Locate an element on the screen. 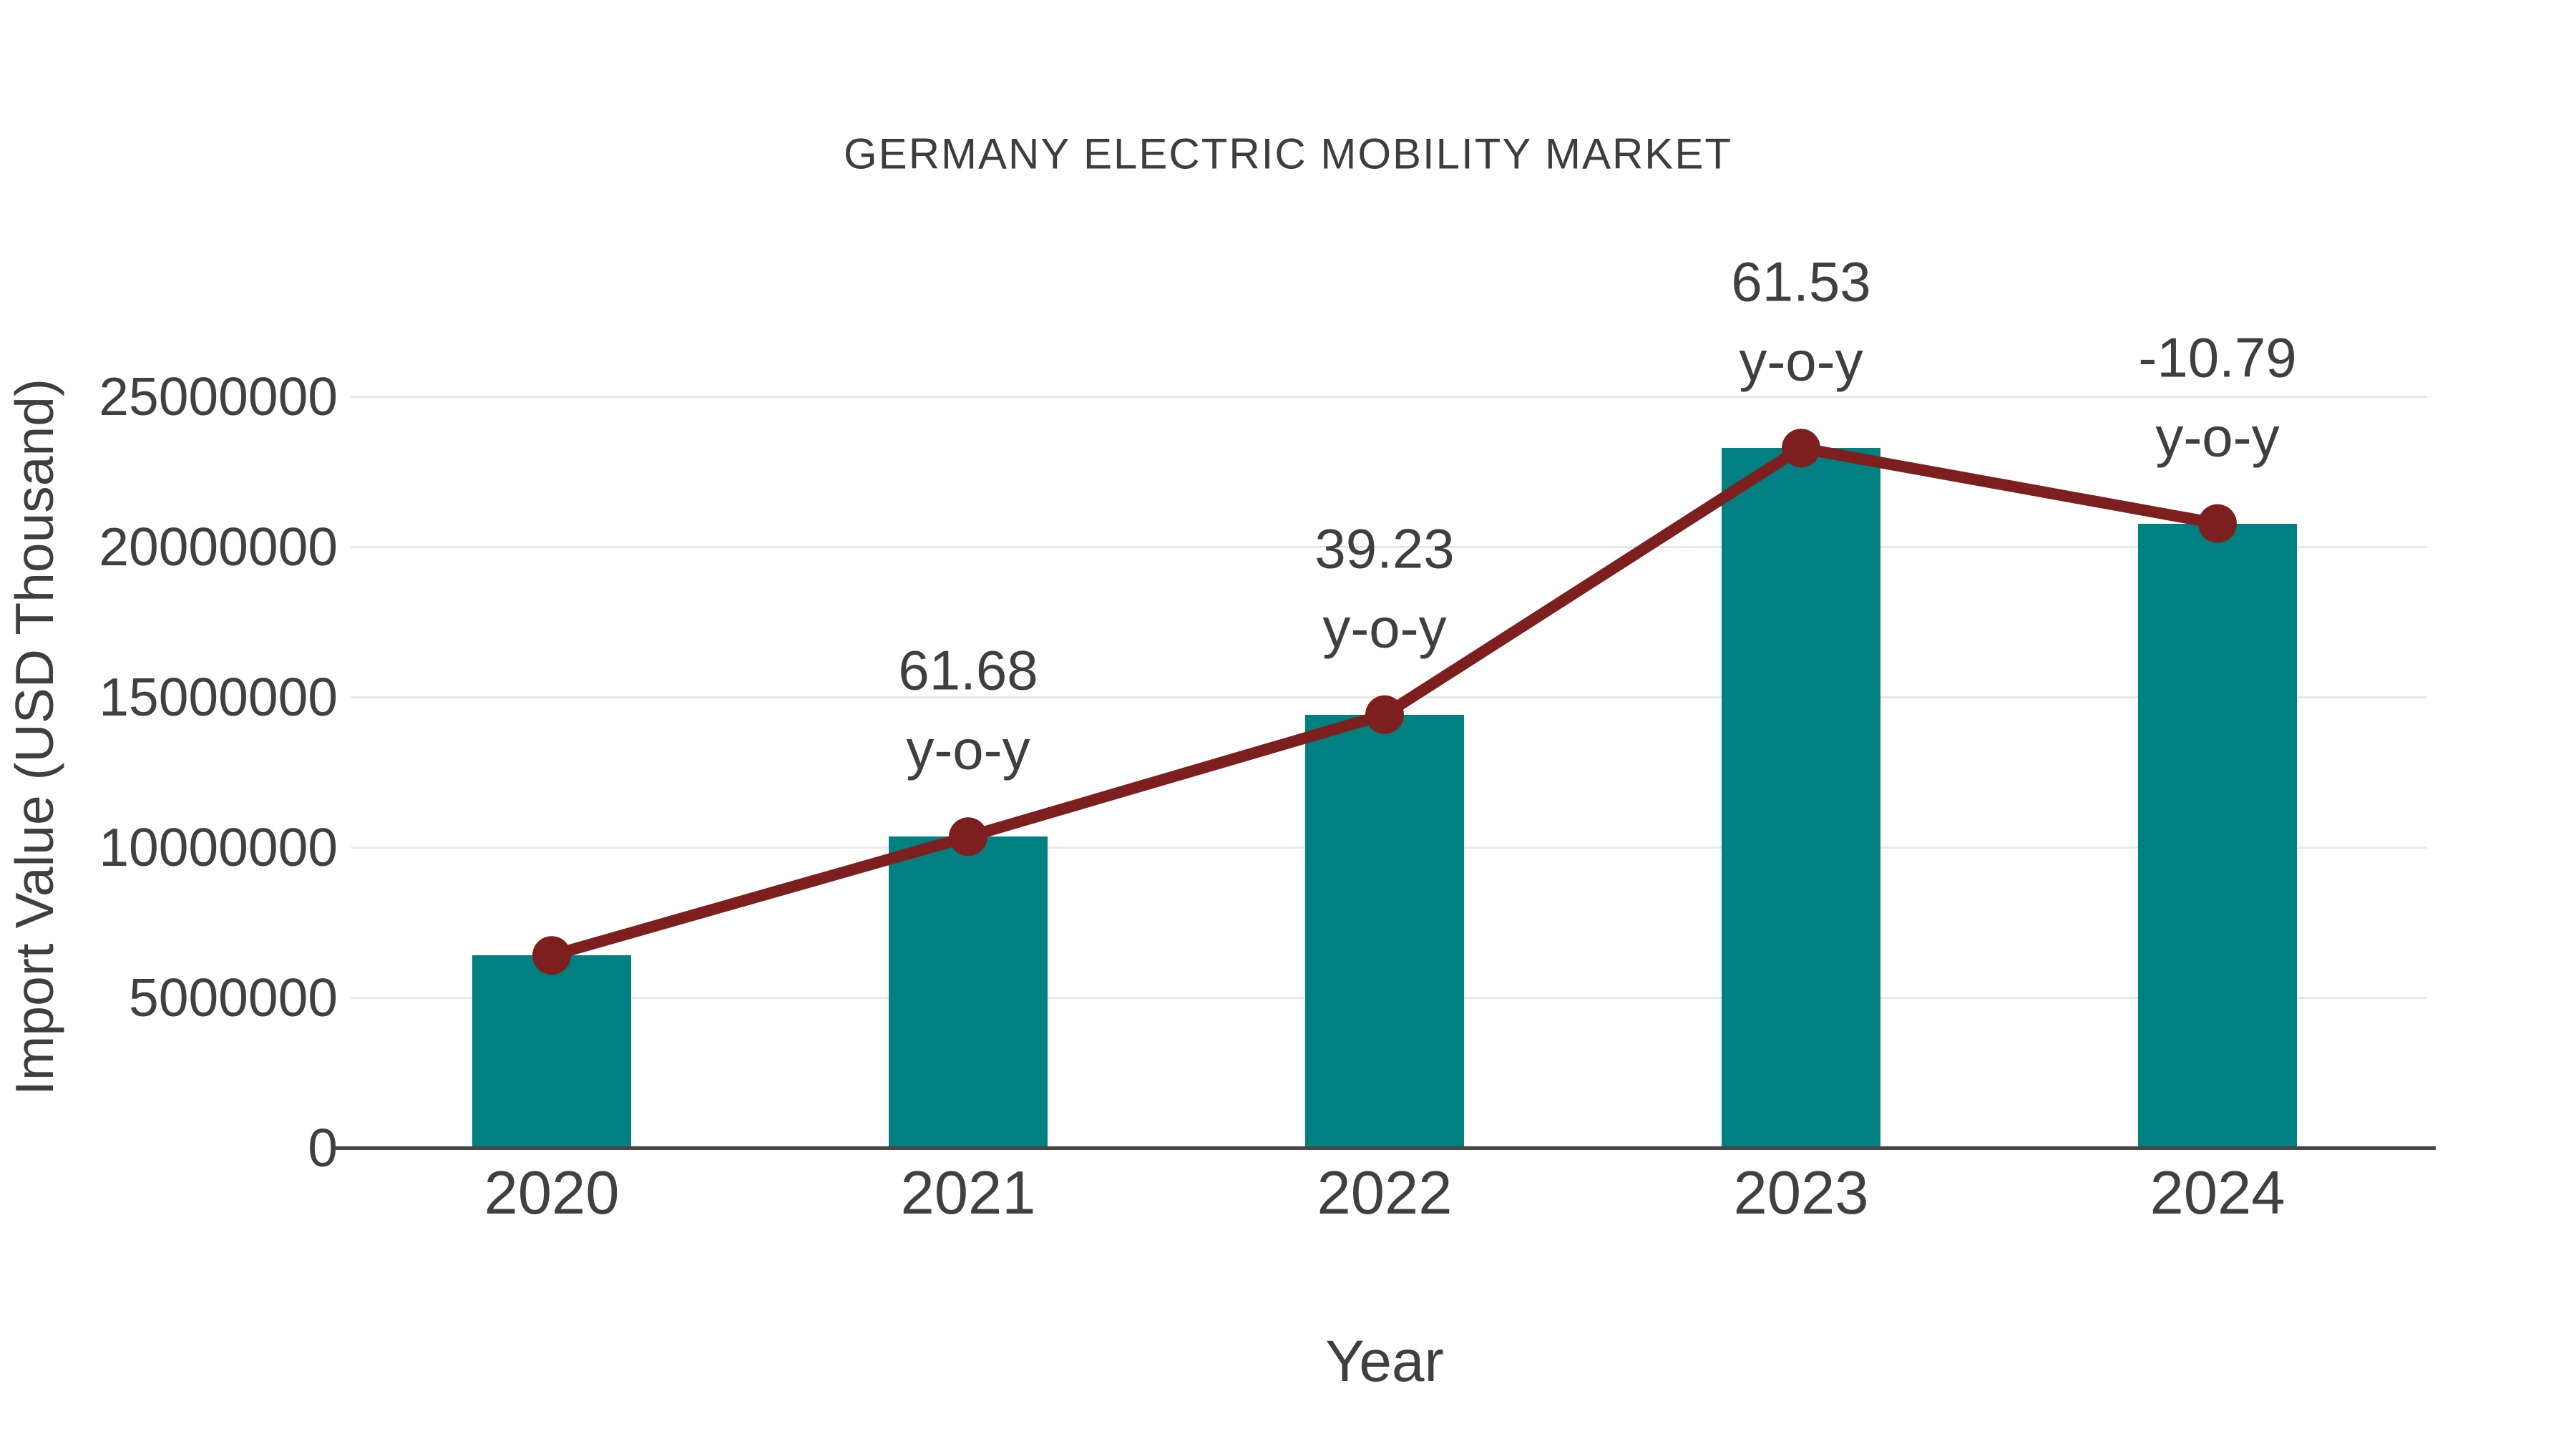  x-axis-title: Year is located at coordinates (1384, 1361).